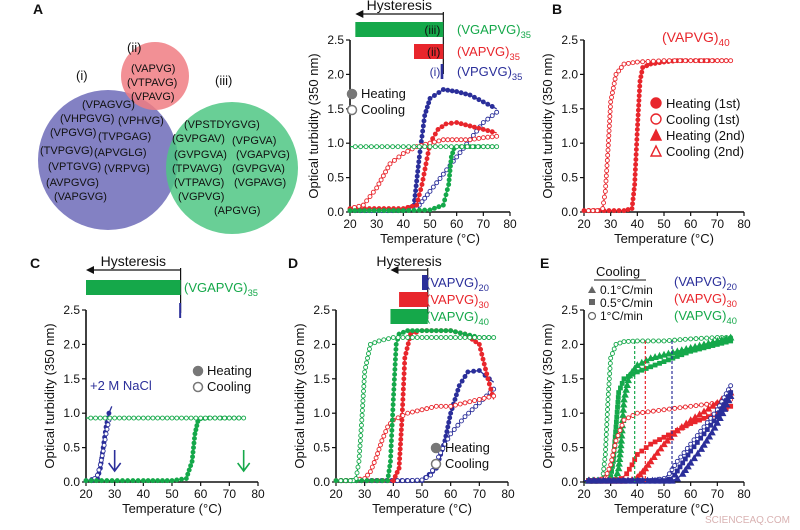 The width and height of the screenshot is (800, 530). Describe the element at coordinates (383, 93) in the screenshot. I see `A-legend-label: Heating` at that location.